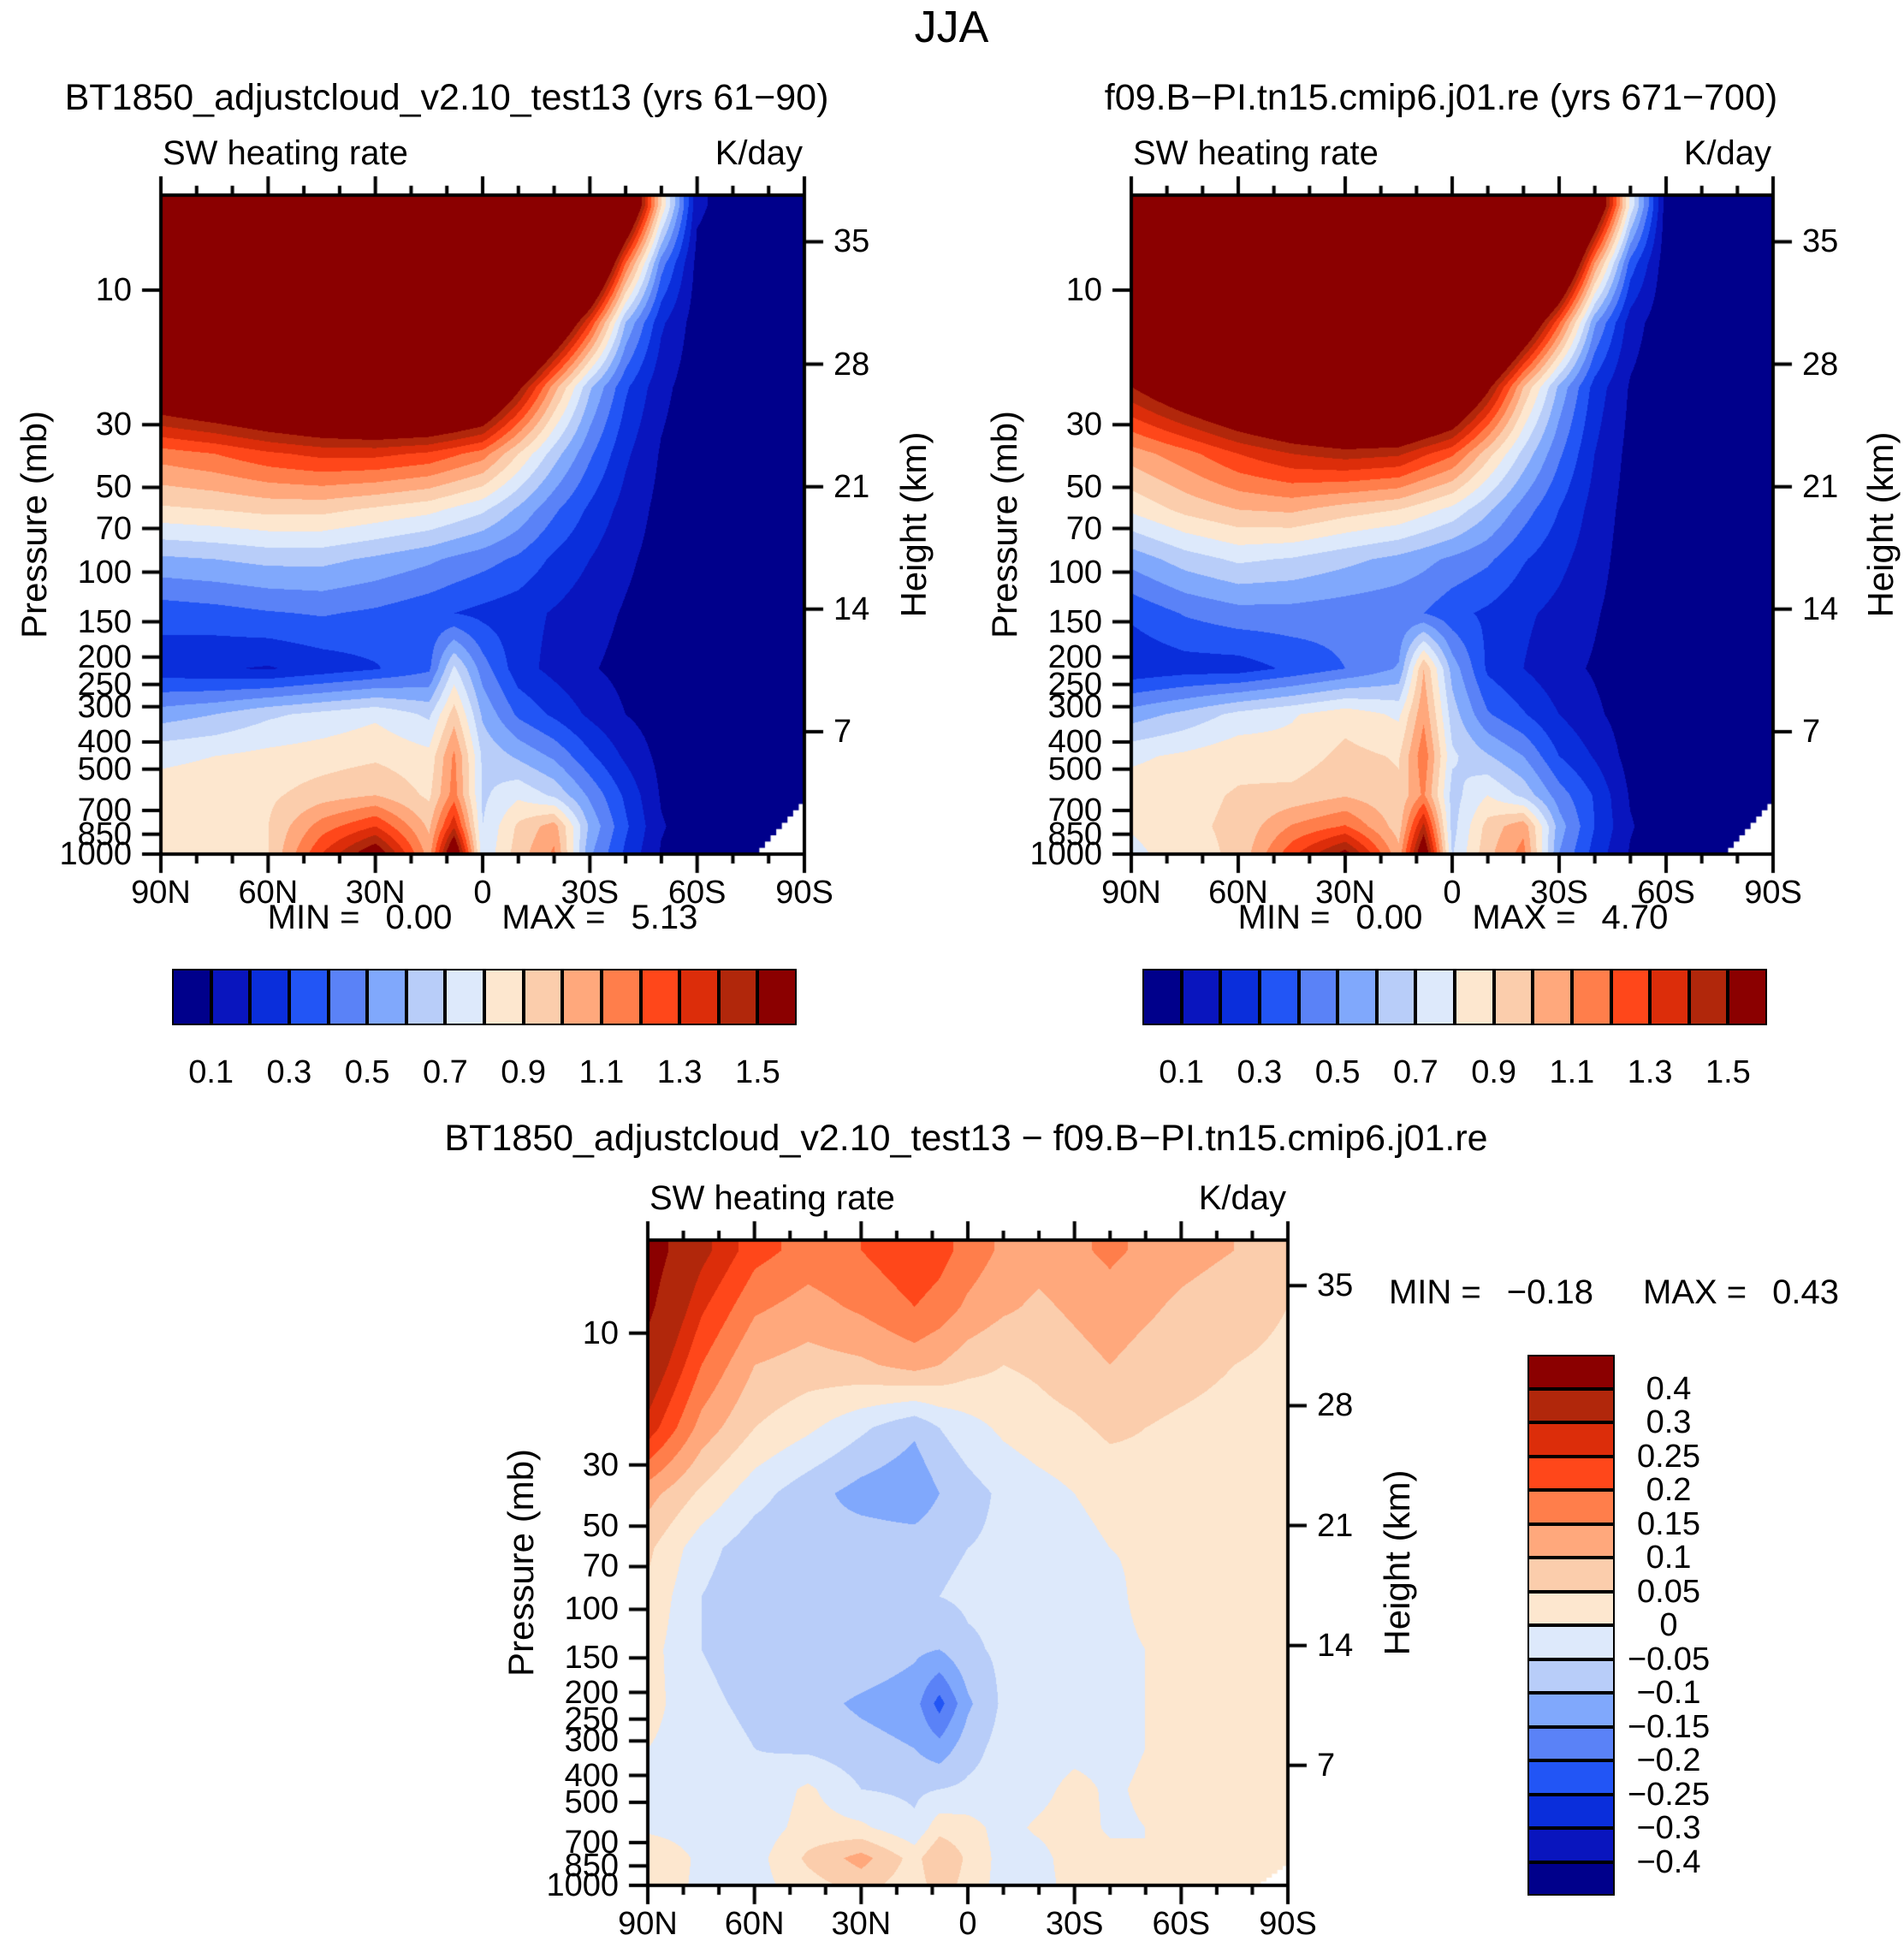 This screenshot has height=1935, width=1904. I want to click on colorbar-label: 0.4, so click(1669, 1388).